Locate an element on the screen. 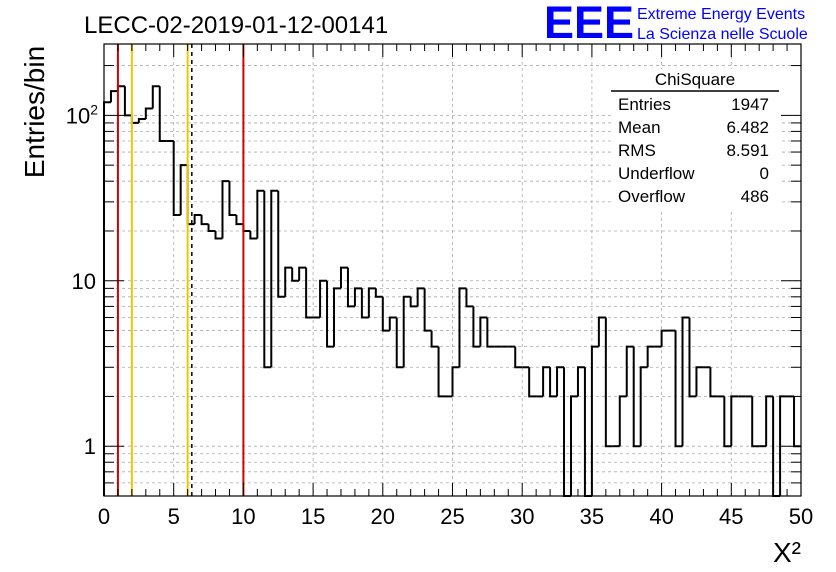 This screenshot has height=572, width=836. eee-logo-text: EEE is located at coordinates (589, 24).